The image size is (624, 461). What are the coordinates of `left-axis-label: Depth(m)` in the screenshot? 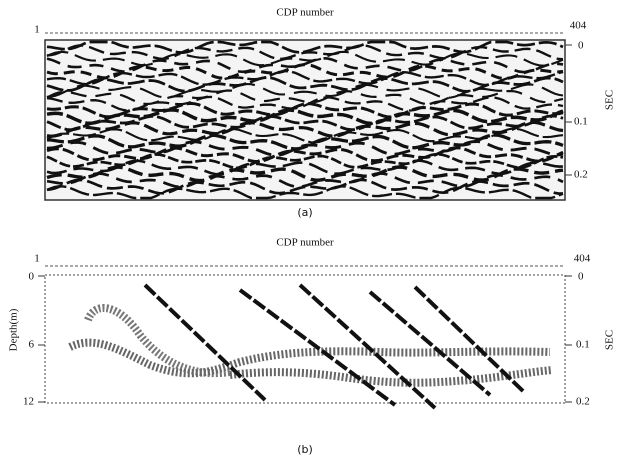 It's located at (14, 329).